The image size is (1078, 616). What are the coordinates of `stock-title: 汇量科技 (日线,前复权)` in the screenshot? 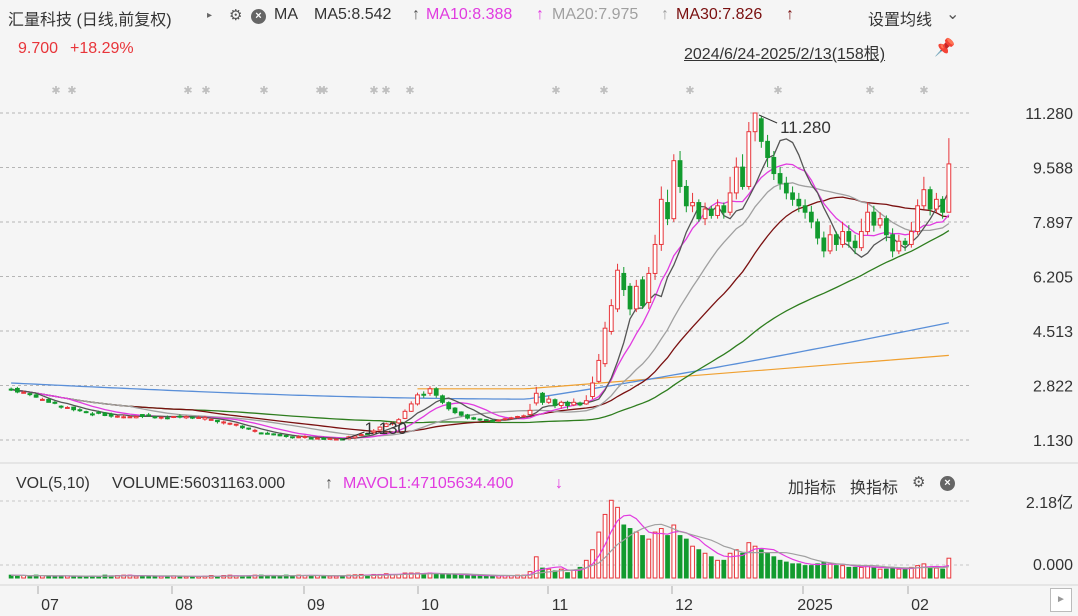 It's located at (90, 20).